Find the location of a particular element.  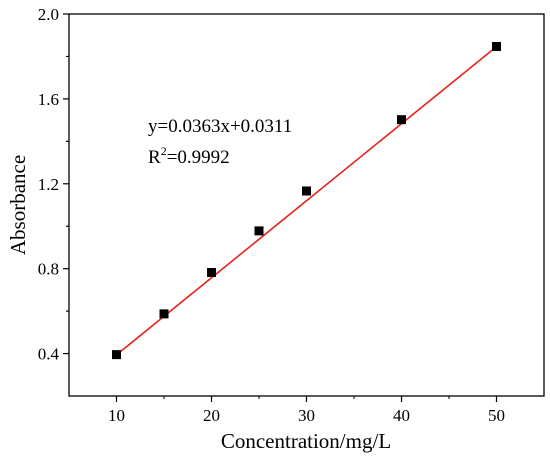

y-tick-label: 0.8 is located at coordinates (48, 269).